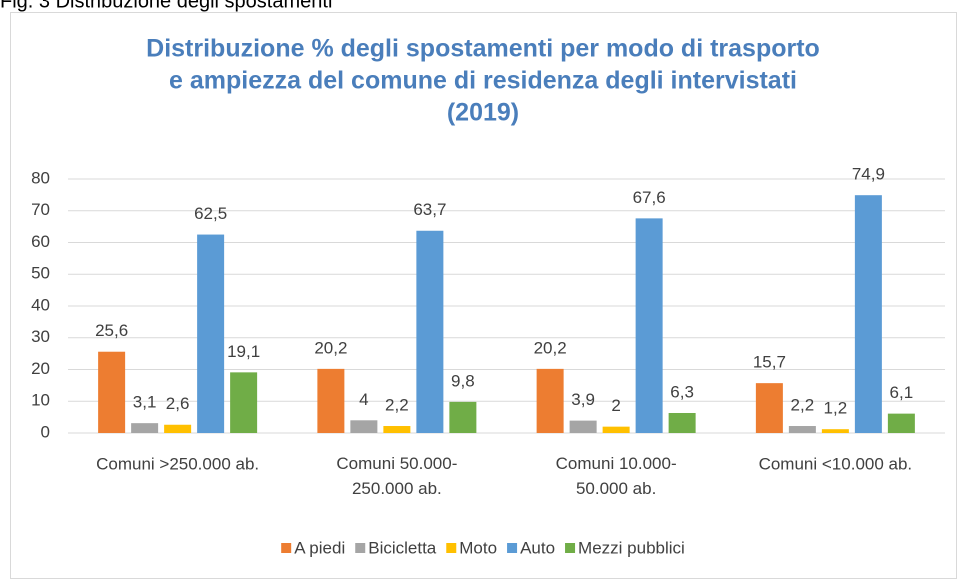 This screenshot has height=579, width=957. What do you see at coordinates (631, 547) in the screenshot?
I see `legend-label: Mezzi pubblici` at bounding box center [631, 547].